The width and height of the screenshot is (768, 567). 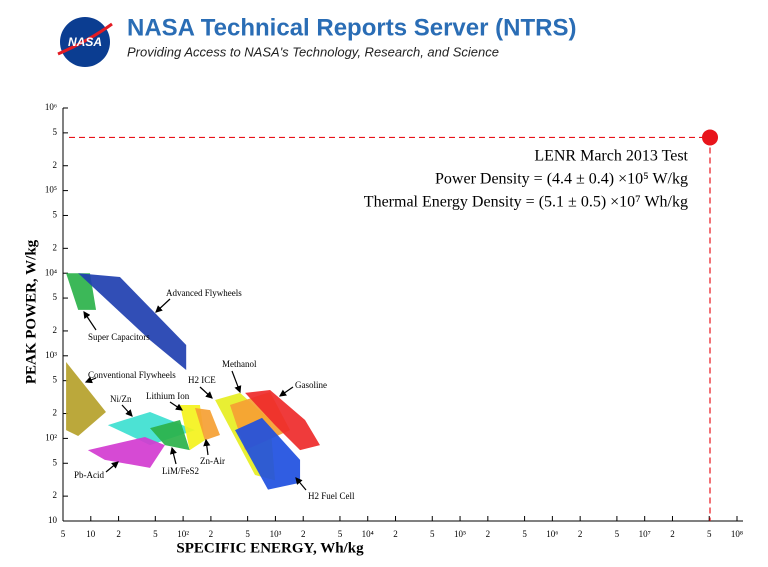 What do you see at coordinates (51, 437) in the screenshot?
I see `y-tick-label: 10²` at bounding box center [51, 437].